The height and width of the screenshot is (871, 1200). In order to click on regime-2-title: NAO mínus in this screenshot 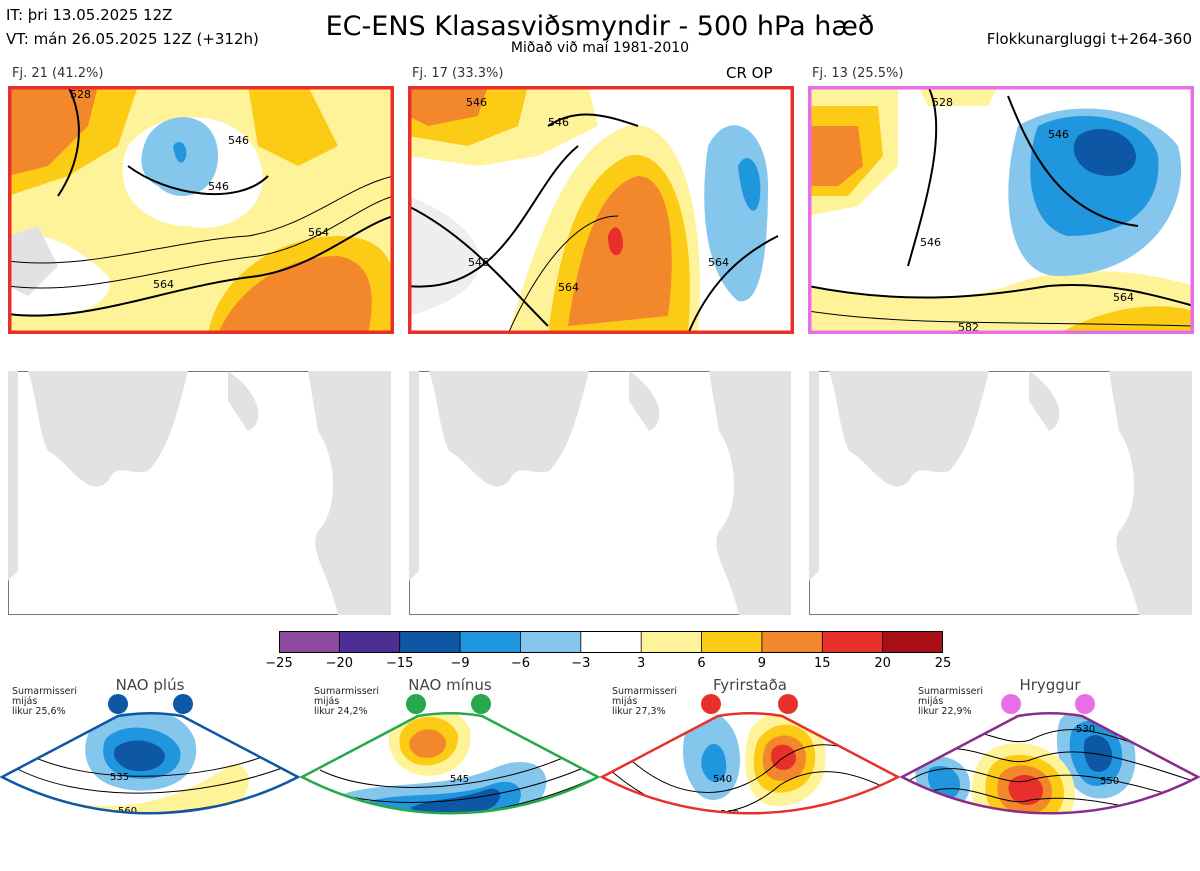, I will do `click(450, 685)`.